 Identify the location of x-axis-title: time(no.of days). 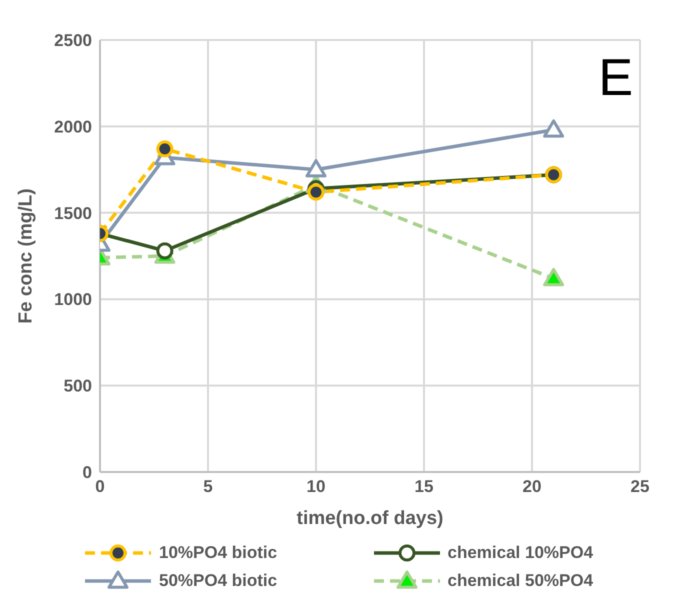
(370, 518).